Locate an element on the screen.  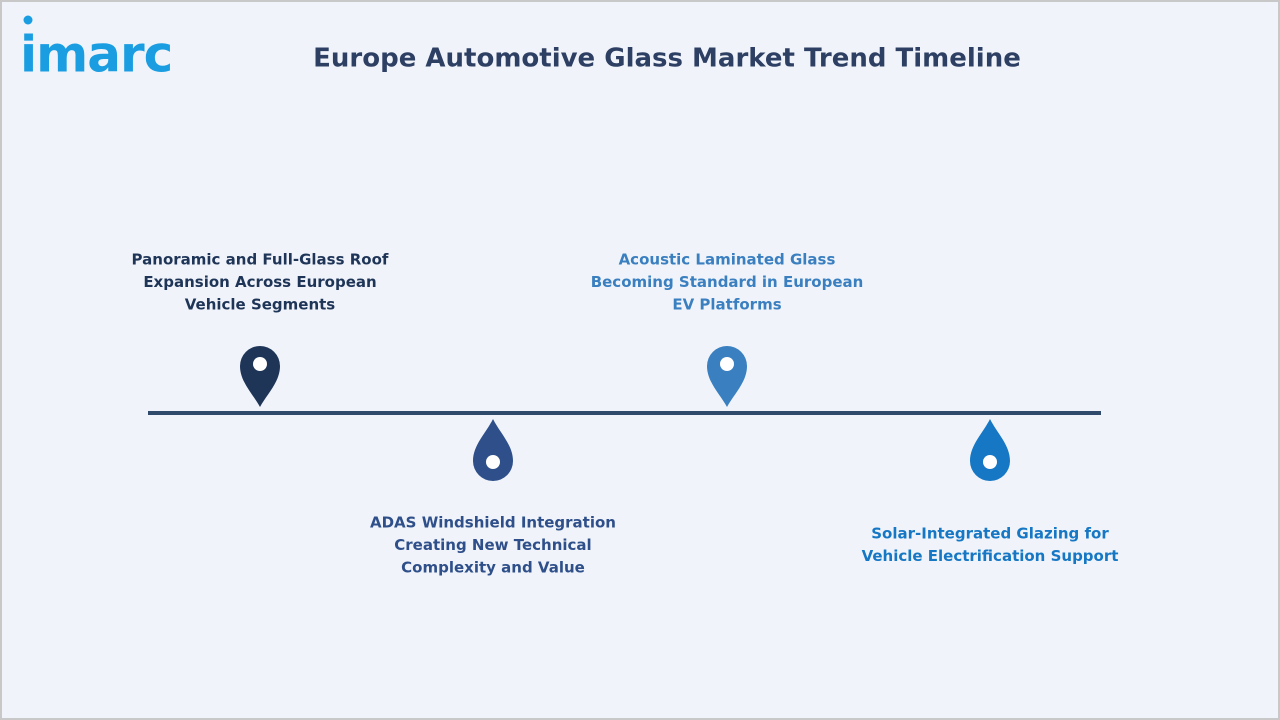
milestone-text: EV Platforms is located at coordinates (726, 305).